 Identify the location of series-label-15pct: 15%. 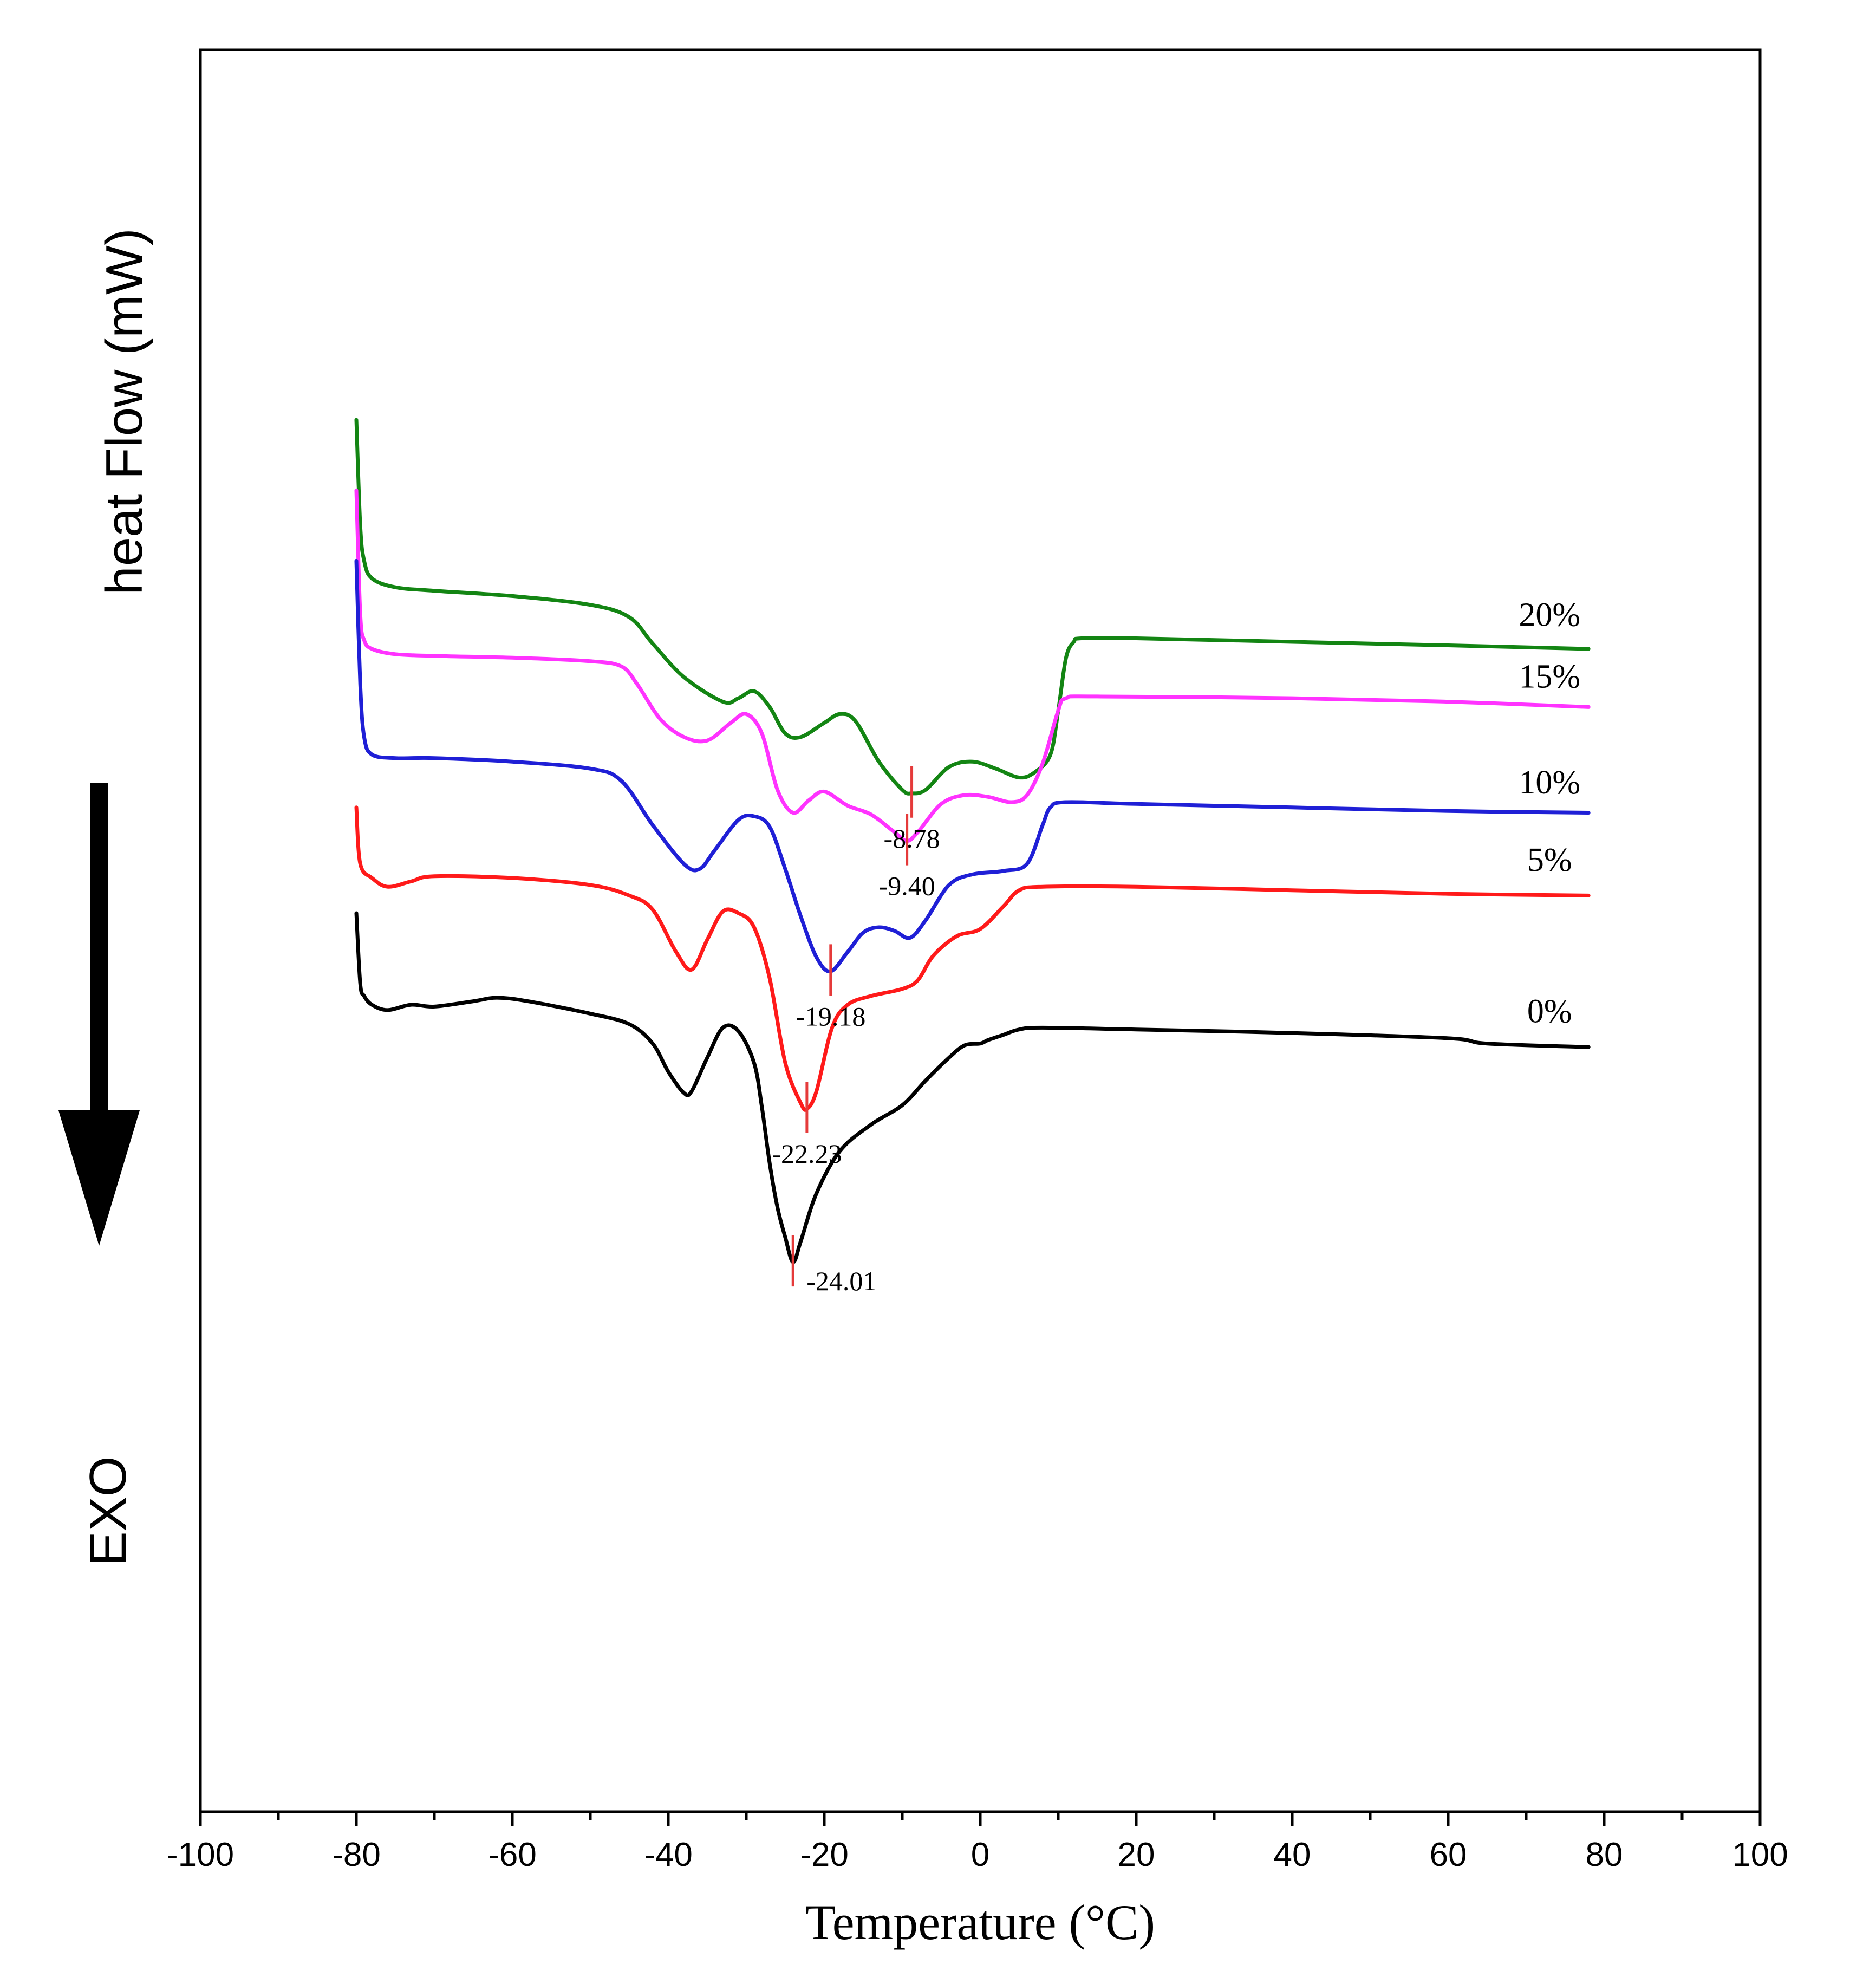
(1549, 677).